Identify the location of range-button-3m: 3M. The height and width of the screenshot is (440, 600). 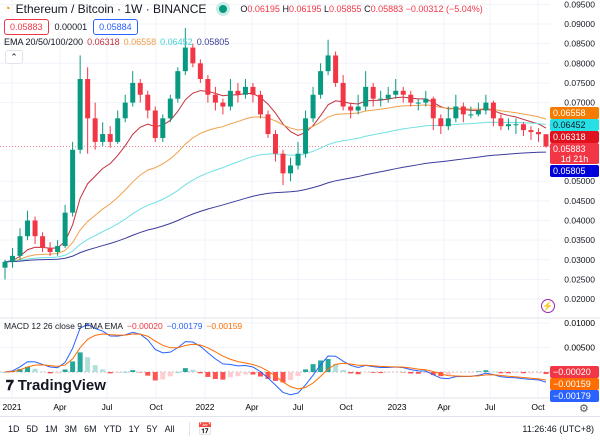
(71, 428).